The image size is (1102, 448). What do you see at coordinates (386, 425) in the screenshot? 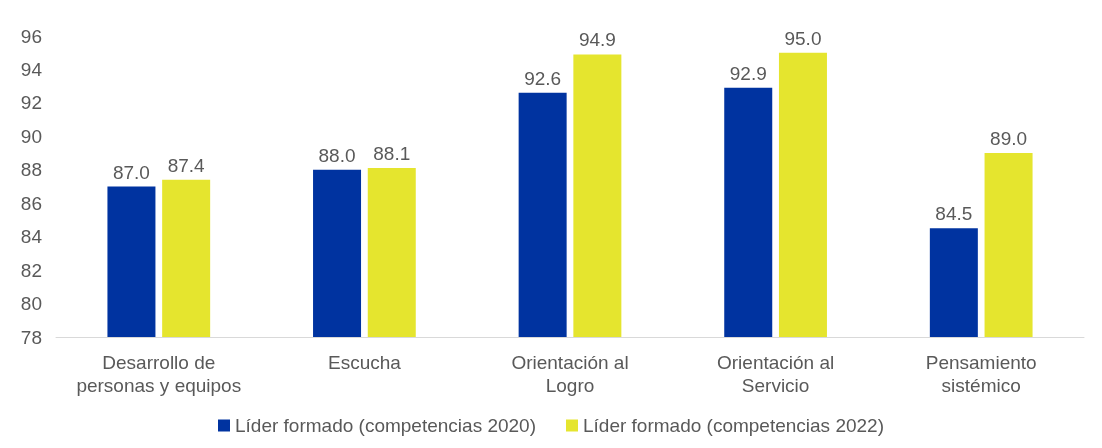
I see `legend-label: Líder formado (competencias 2020)` at bounding box center [386, 425].